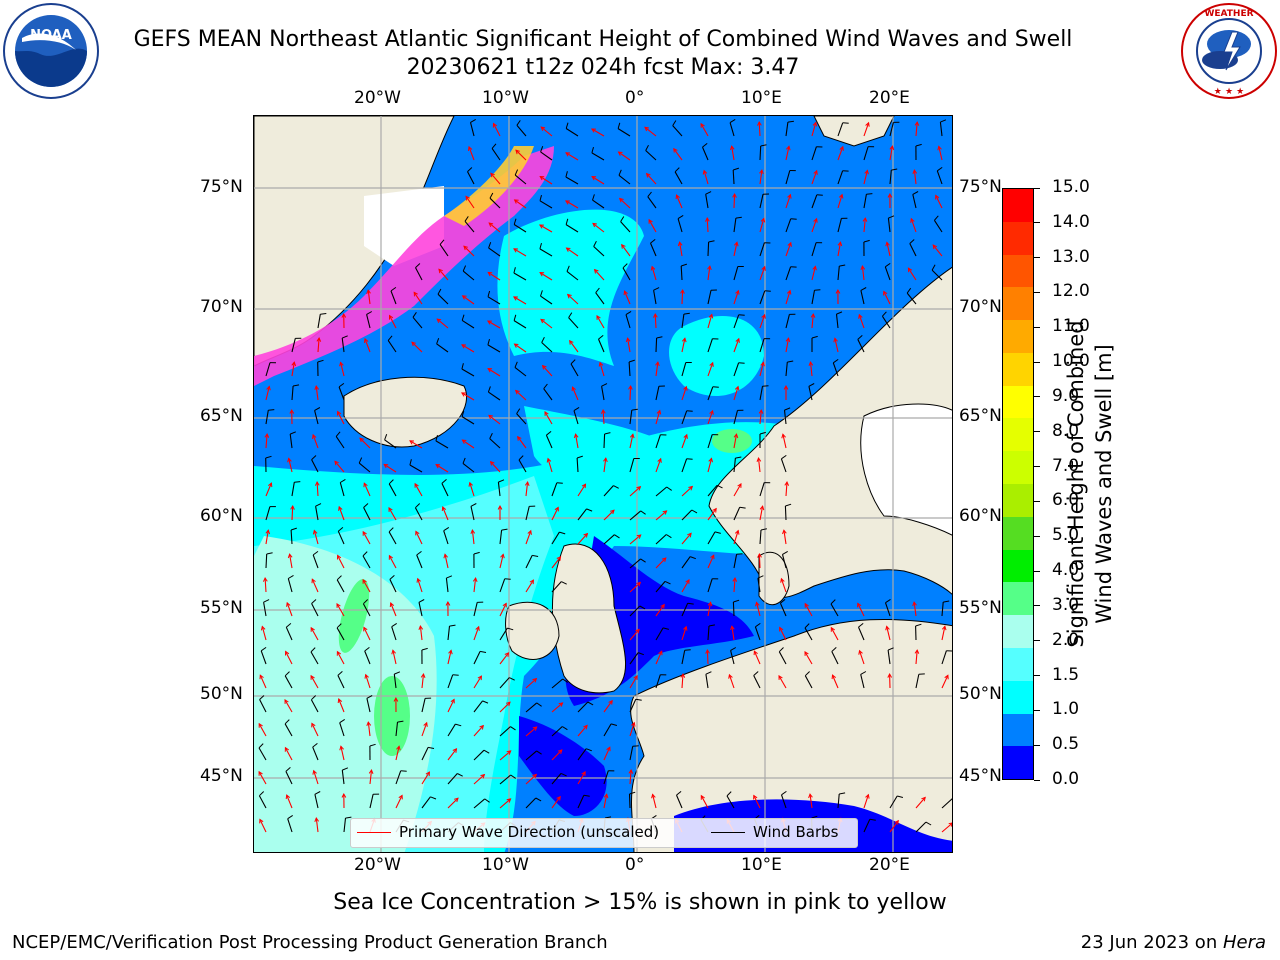 This screenshot has height=960, width=1280. Describe the element at coordinates (1018, 566) in the screenshot. I see `colorbar-segment` at that location.